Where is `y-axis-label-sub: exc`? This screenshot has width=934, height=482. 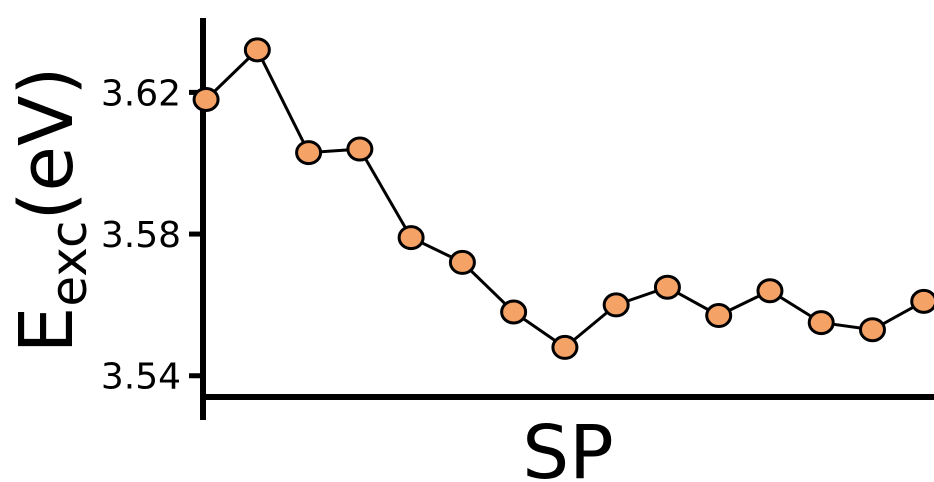 y-axis-label-sub: exc is located at coordinates (69, 264).